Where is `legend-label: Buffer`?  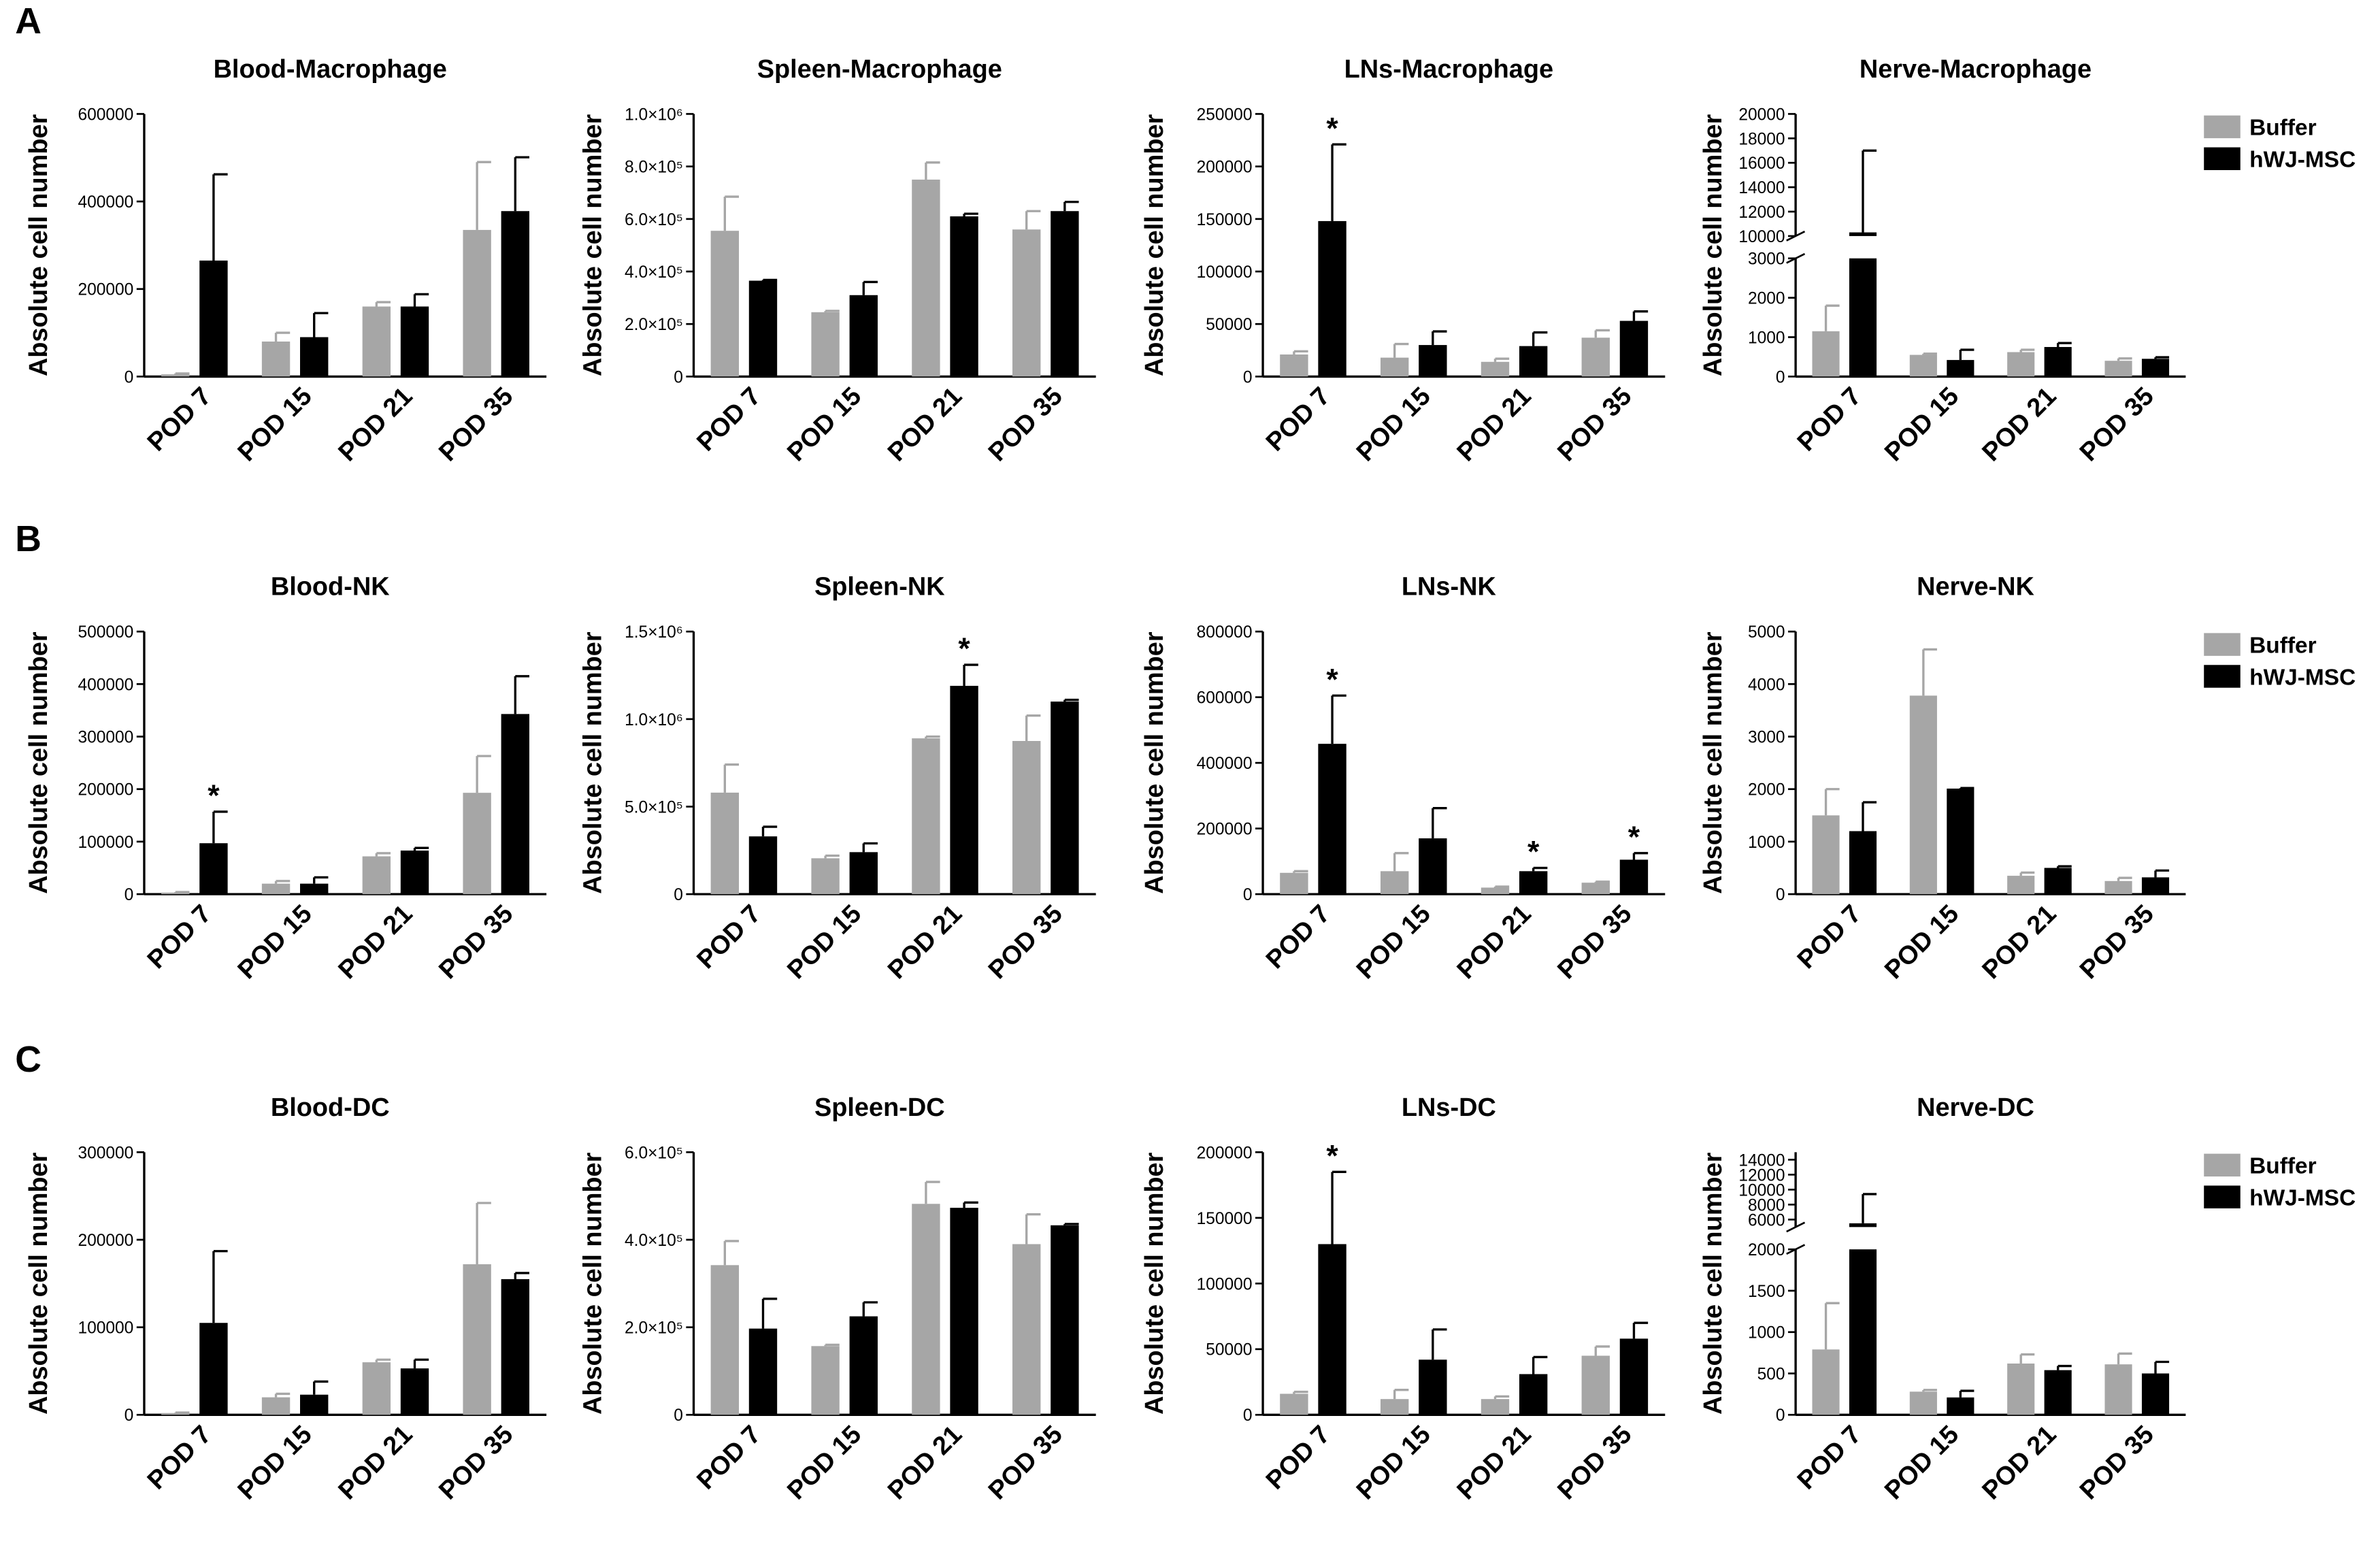 legend-label: Buffer is located at coordinates (2282, 128).